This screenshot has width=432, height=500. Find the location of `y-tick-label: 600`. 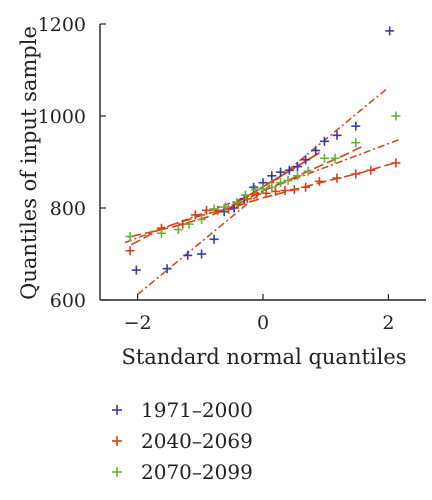

y-tick-label: 600 is located at coordinates (68, 301).